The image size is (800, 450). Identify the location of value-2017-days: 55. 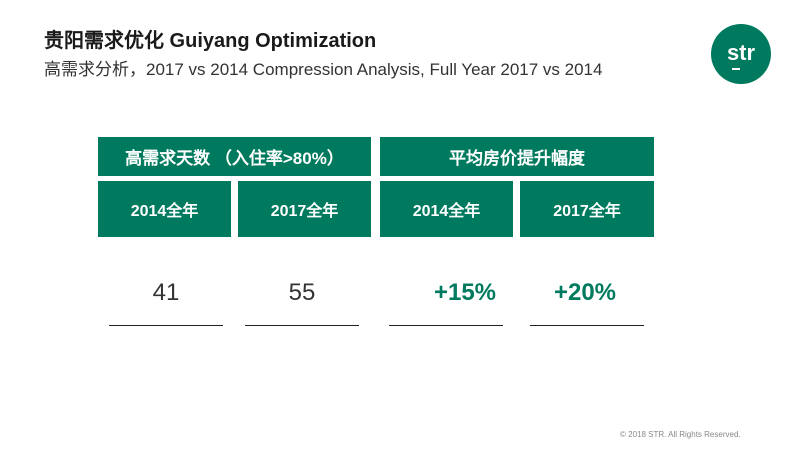
(302, 292).